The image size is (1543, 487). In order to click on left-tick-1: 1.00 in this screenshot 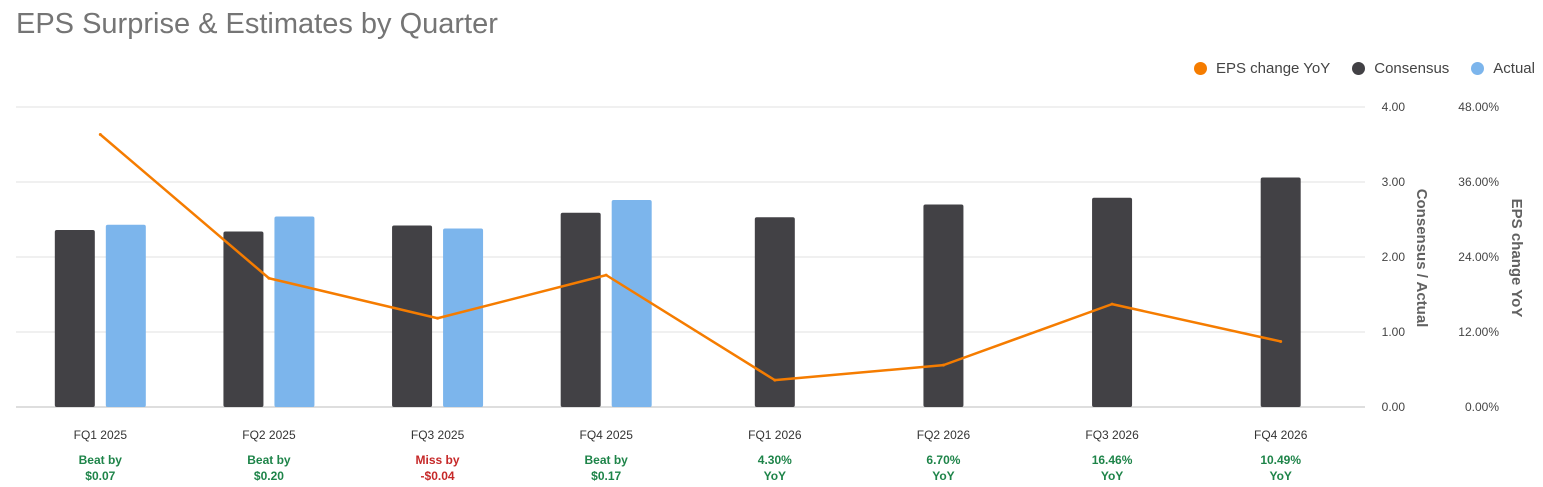, I will do `click(1394, 332)`.